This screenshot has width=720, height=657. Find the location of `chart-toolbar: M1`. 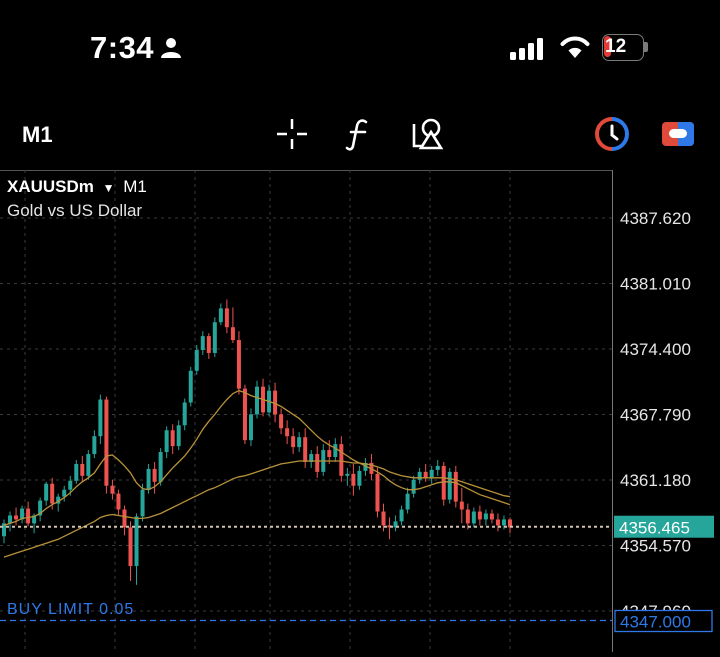

chart-toolbar: M1 is located at coordinates (360, 134).